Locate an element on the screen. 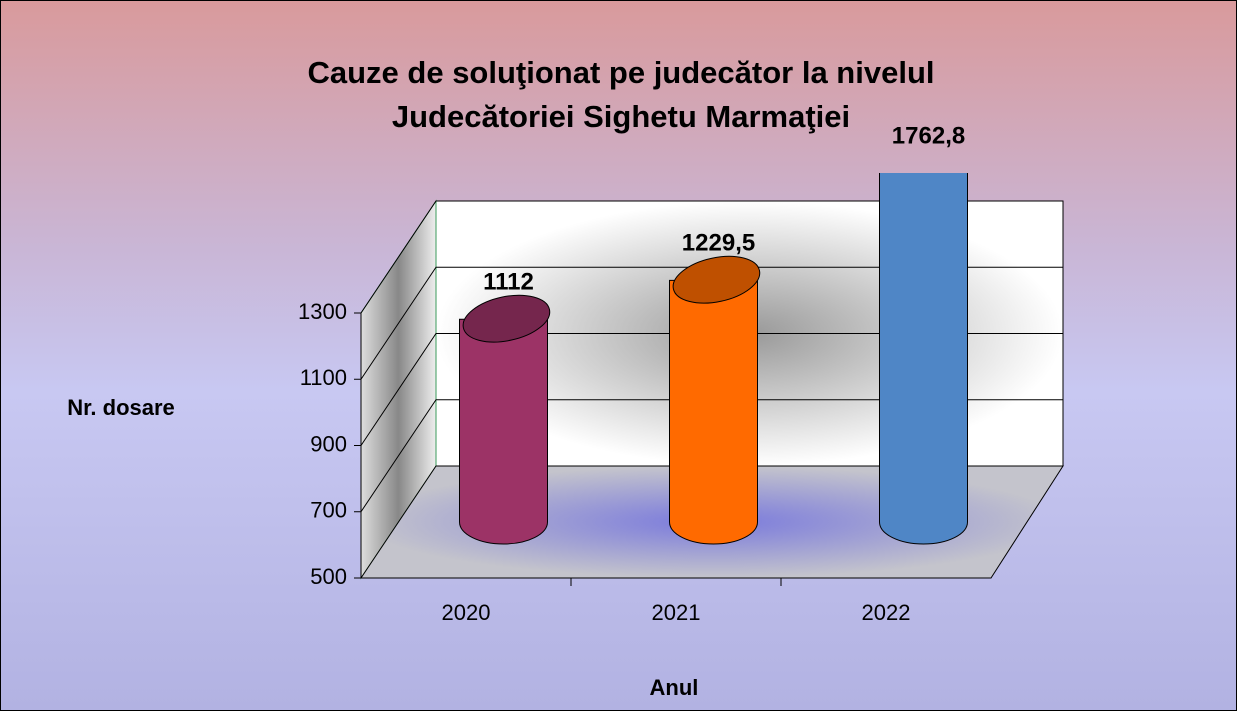 This screenshot has width=1237, height=711. x-tick-label: 2020 is located at coordinates (466, 612).